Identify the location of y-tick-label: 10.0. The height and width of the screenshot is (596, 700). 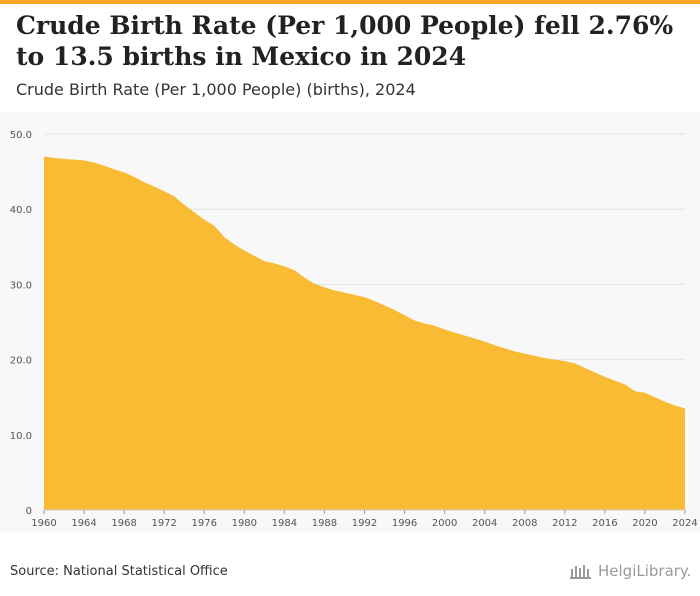
(21, 436).